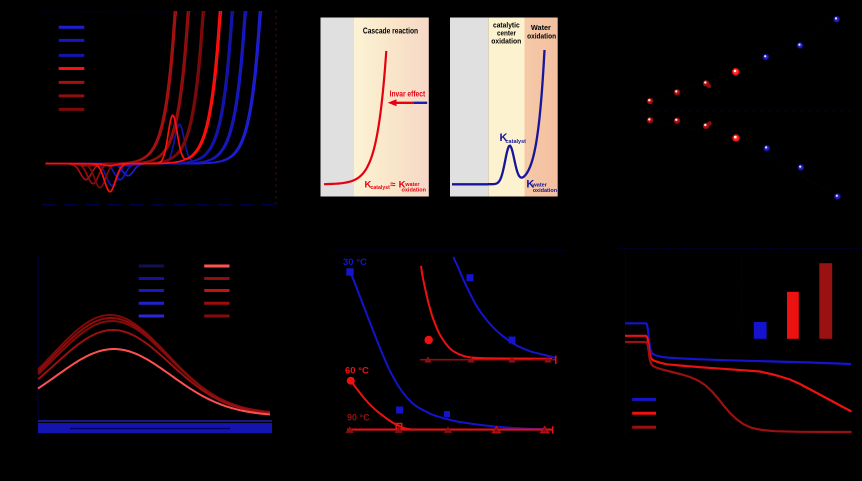  Describe the element at coordinates (506, 32) in the screenshot. I see `svg-text: center` at that location.